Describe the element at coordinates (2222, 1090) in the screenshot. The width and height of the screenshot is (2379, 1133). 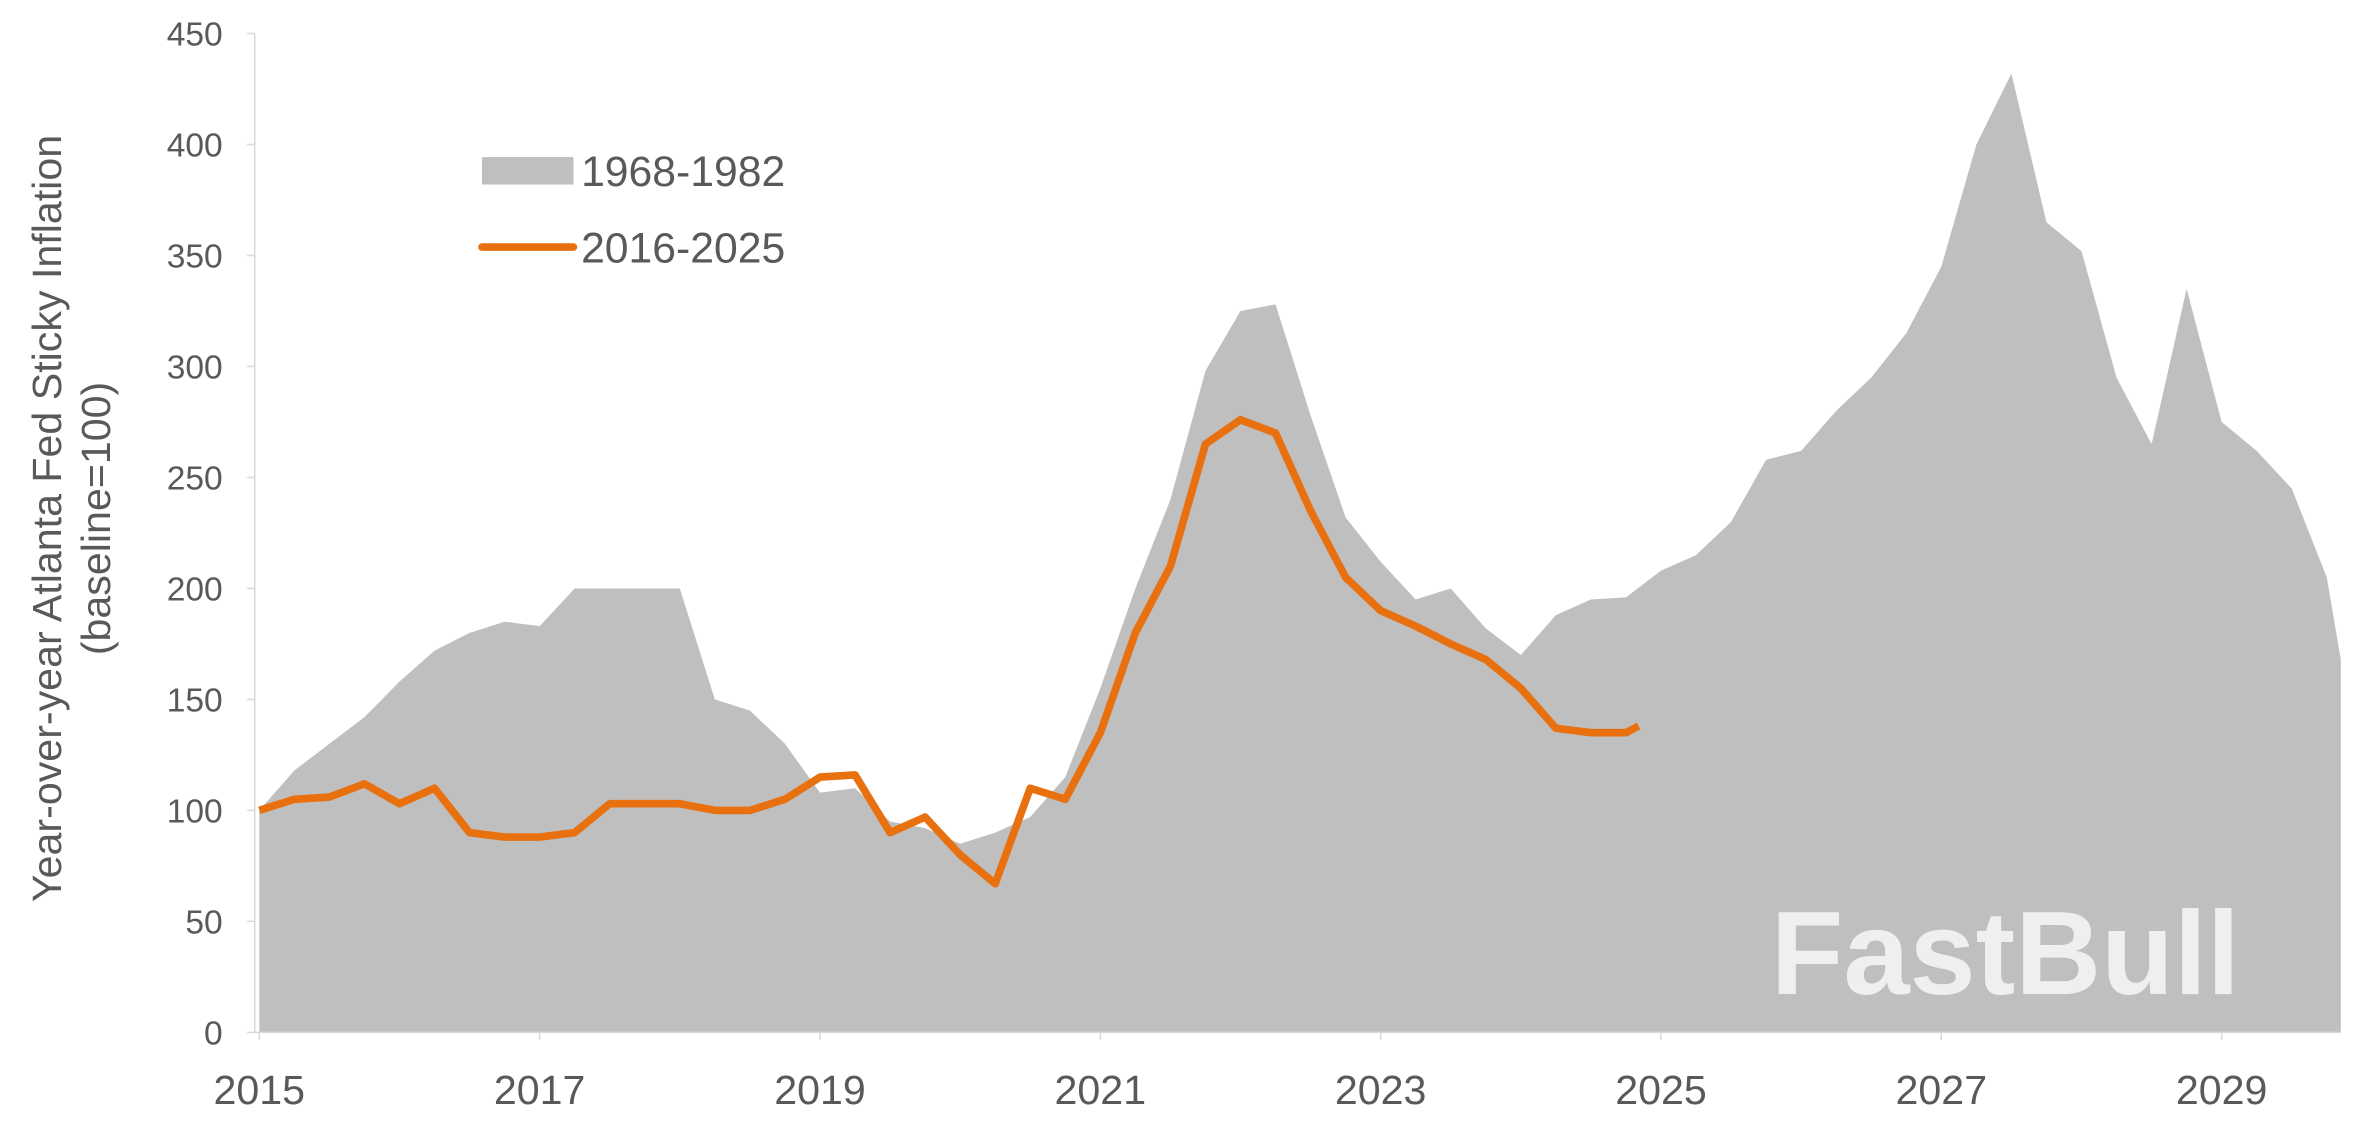
I see `x-tick-label: 2029` at that location.